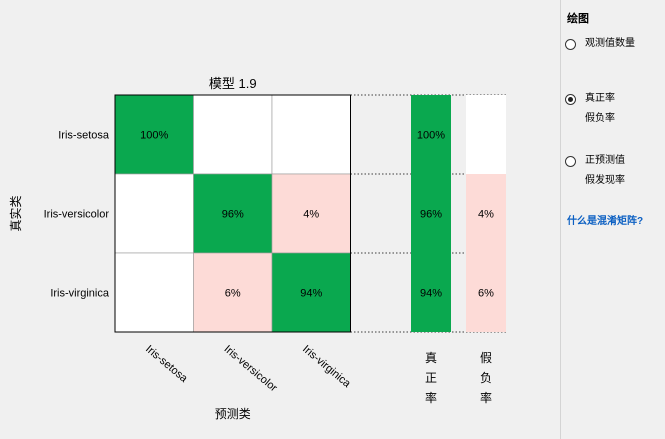 The width and height of the screenshot is (665, 439). I want to click on matrix-value-1-1: 96%, so click(233, 215).